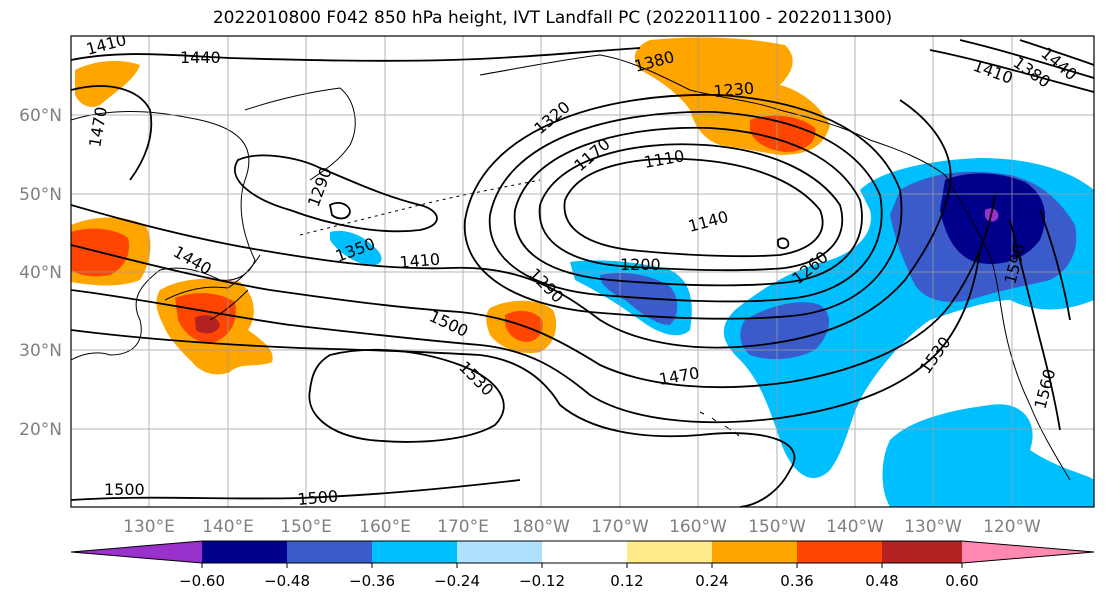 The image size is (1105, 601). What do you see at coordinates (626, 581) in the screenshot?
I see `colorbar-tick-label: 0.12` at bounding box center [626, 581].